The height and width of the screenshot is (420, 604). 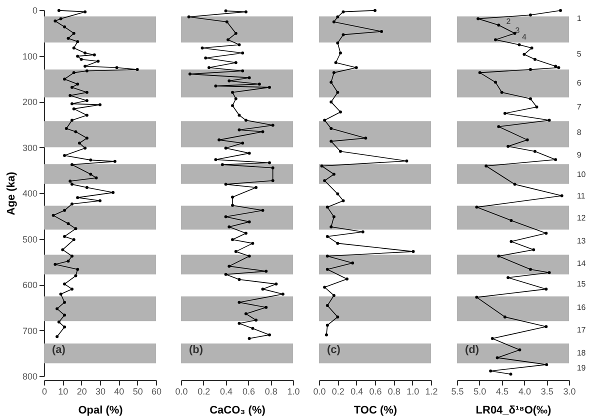 I want to click on x-tick-label: 5.5, so click(x=457, y=391).